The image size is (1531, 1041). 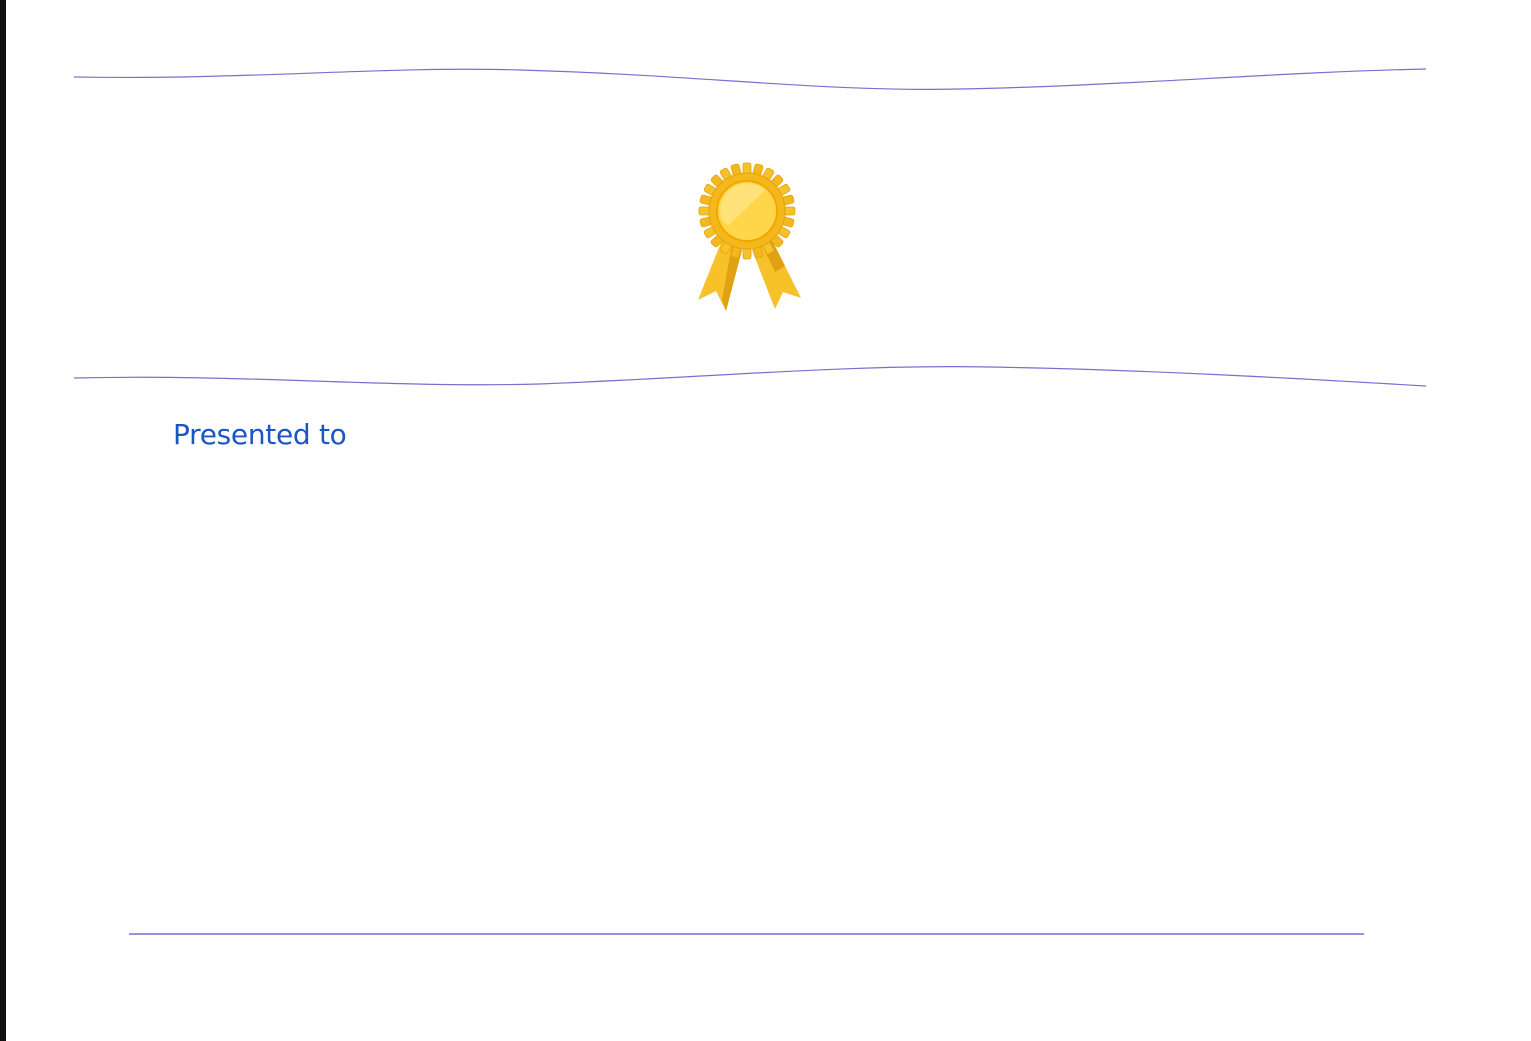 I want to click on ribbon-tail-right, so click(x=776, y=274).